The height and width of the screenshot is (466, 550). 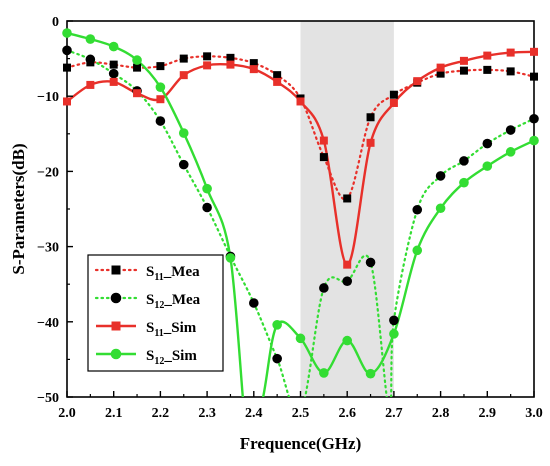 What do you see at coordinates (18, 208) in the screenshot?
I see `y-axis-title: S-Parameters(dB)` at bounding box center [18, 208].